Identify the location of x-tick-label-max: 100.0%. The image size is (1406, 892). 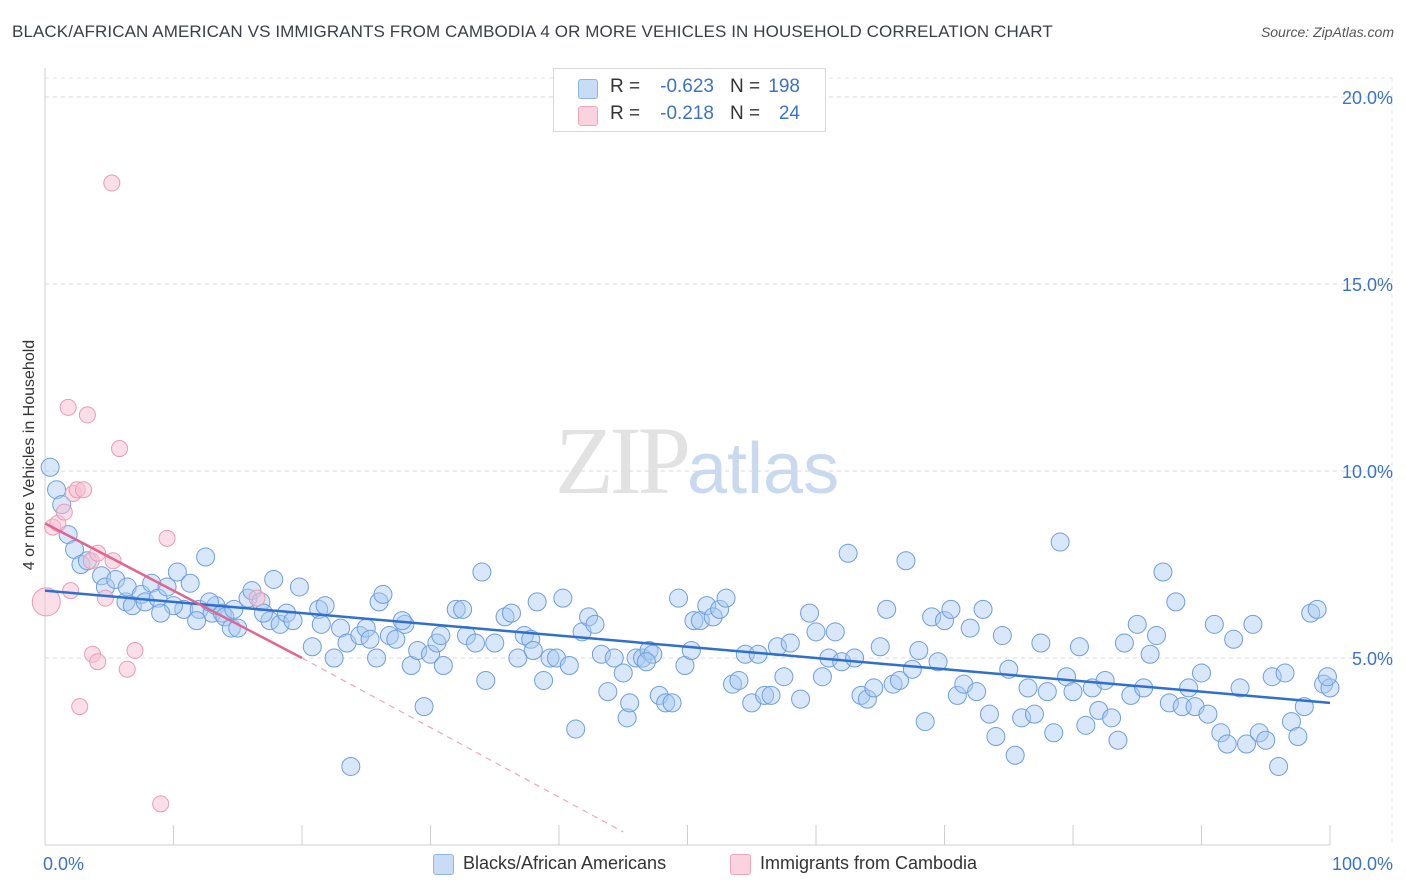
(1362, 864).